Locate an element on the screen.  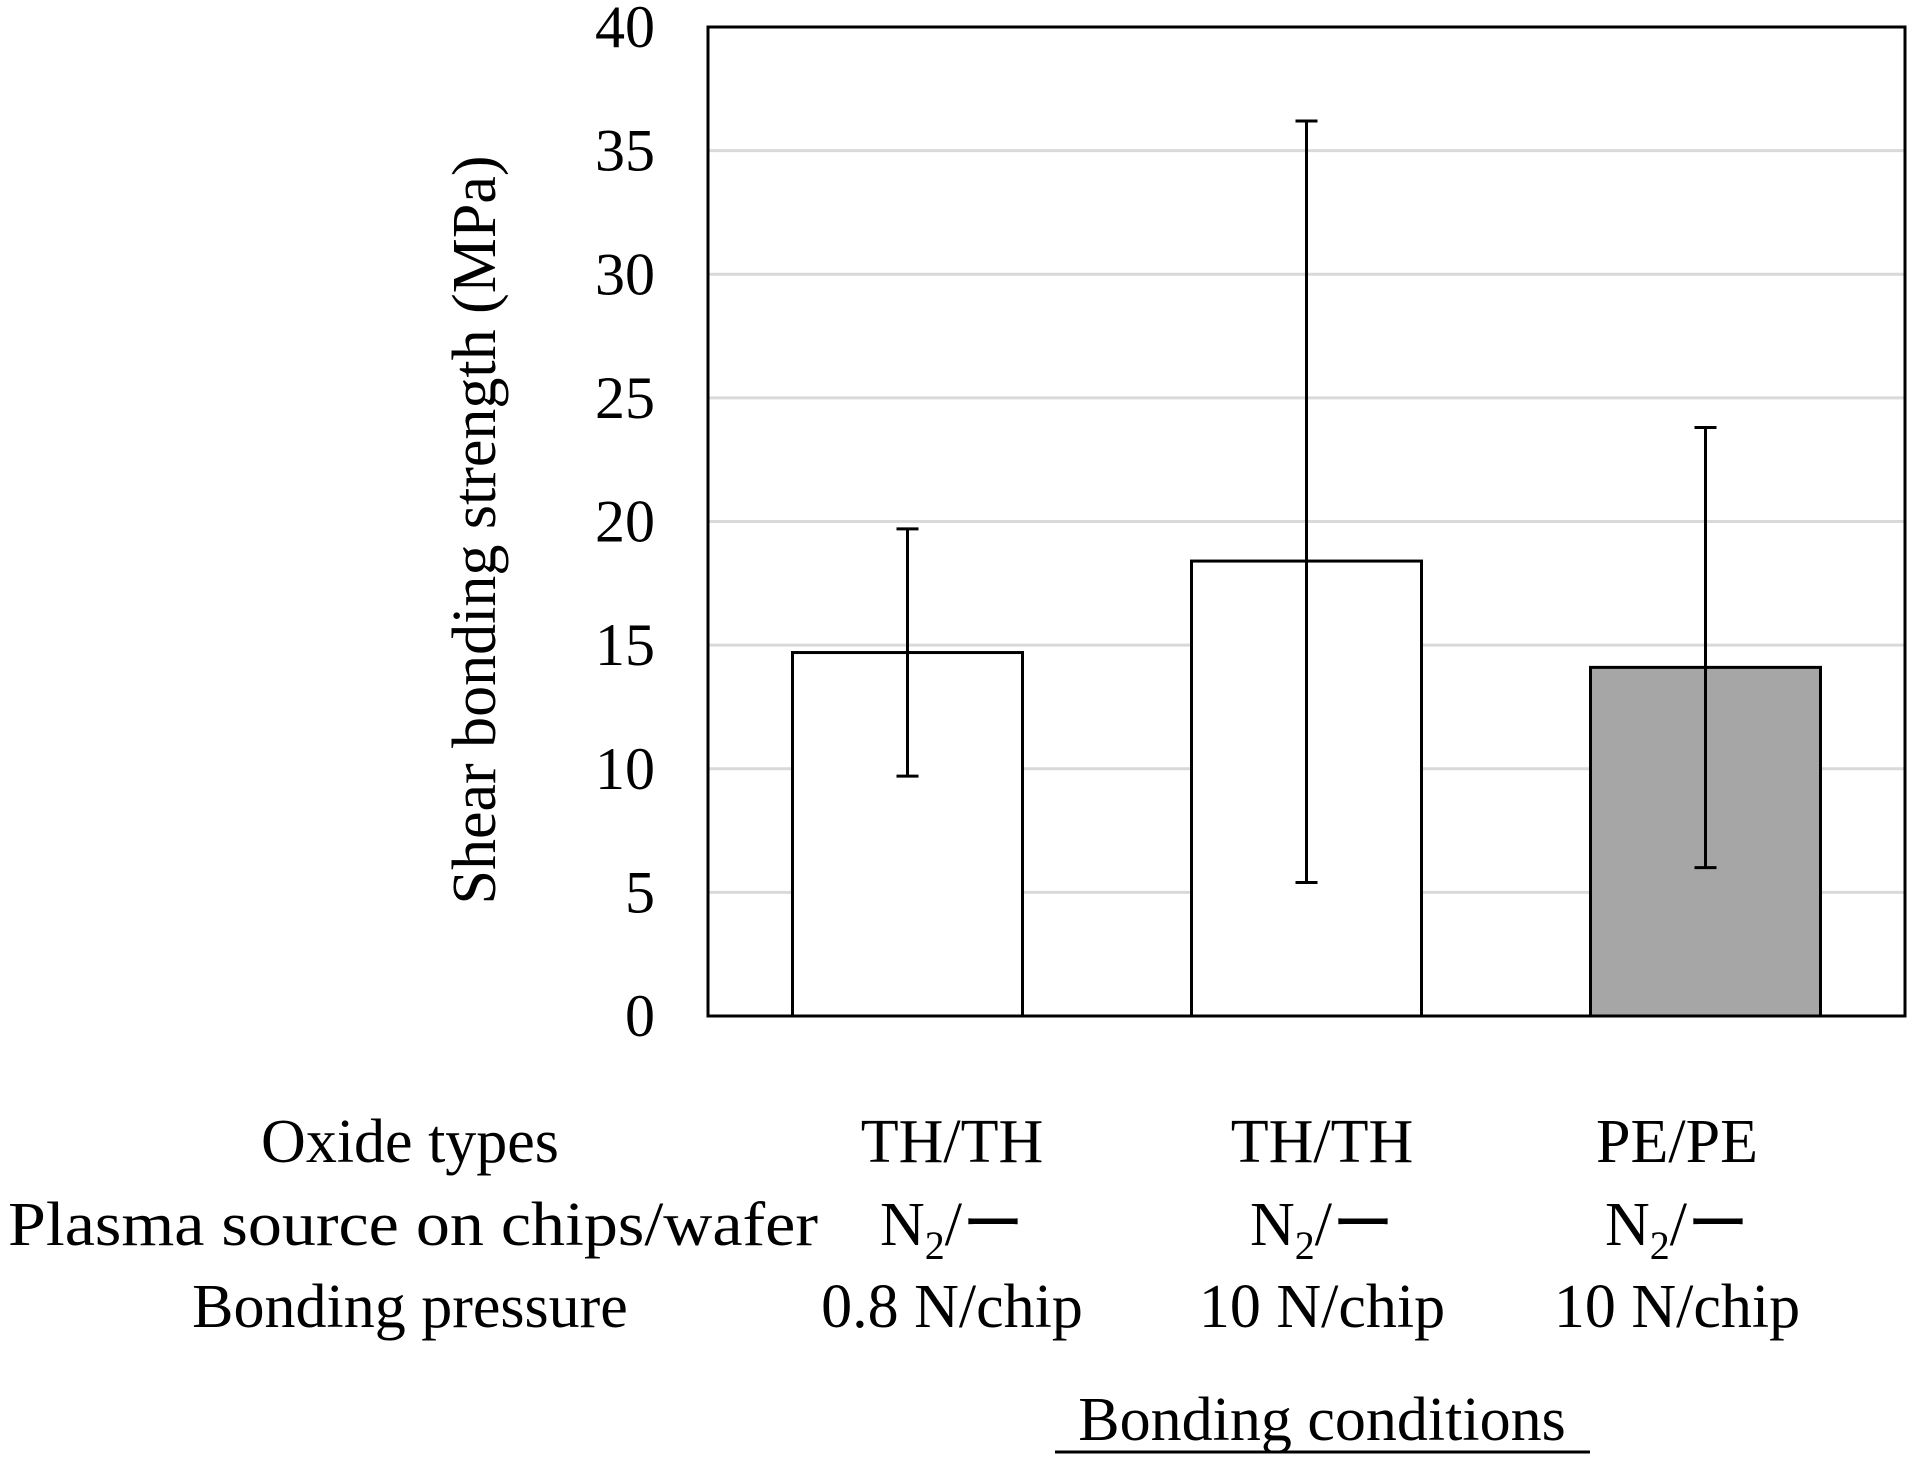
y-tick-label: 20 is located at coordinates (625, 522).